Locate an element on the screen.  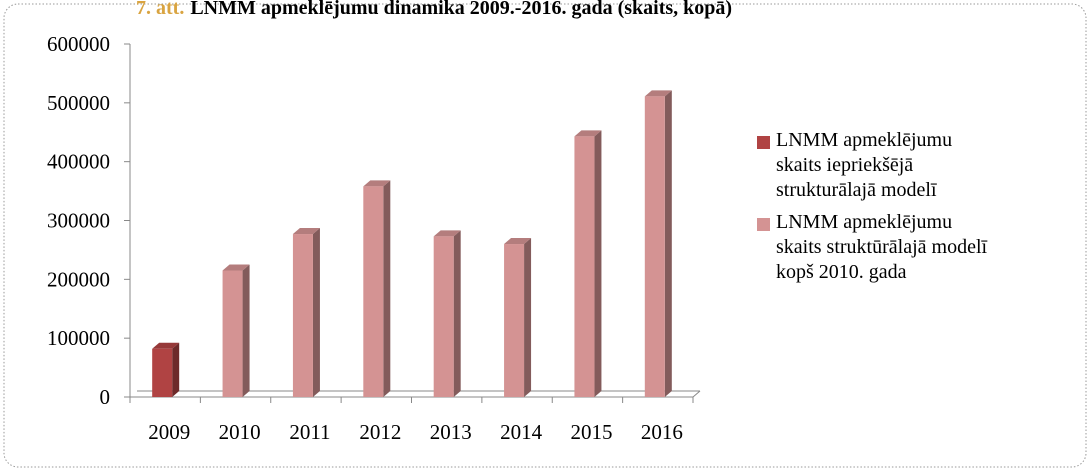
x-tick-label: 2013 is located at coordinates (451, 432).